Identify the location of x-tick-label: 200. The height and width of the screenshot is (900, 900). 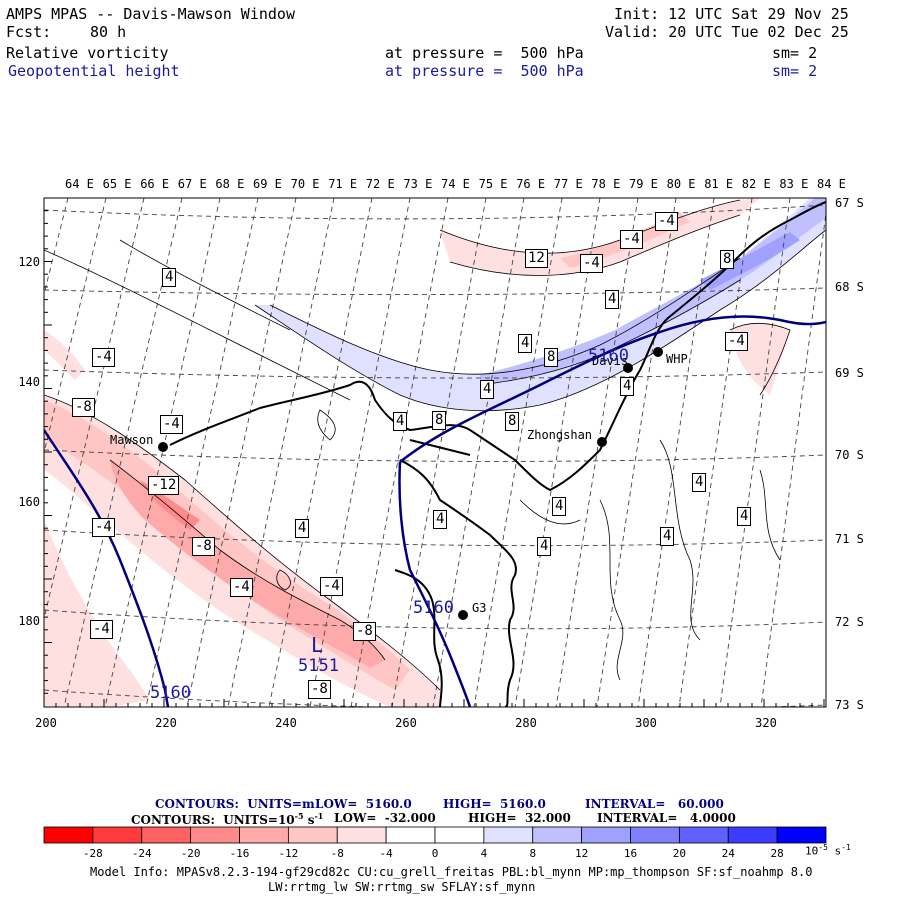
(46, 723).